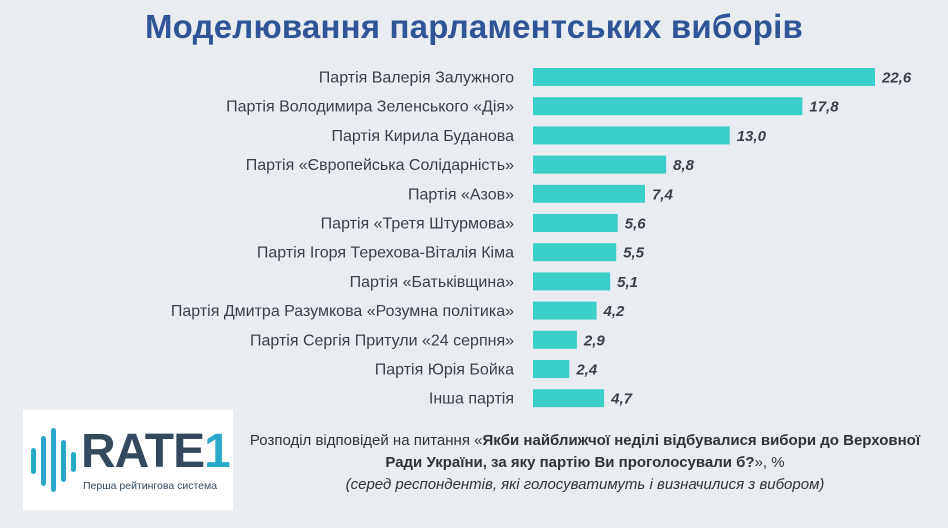  I want to click on category-label: Партія Кирила Буданова, so click(422, 136).